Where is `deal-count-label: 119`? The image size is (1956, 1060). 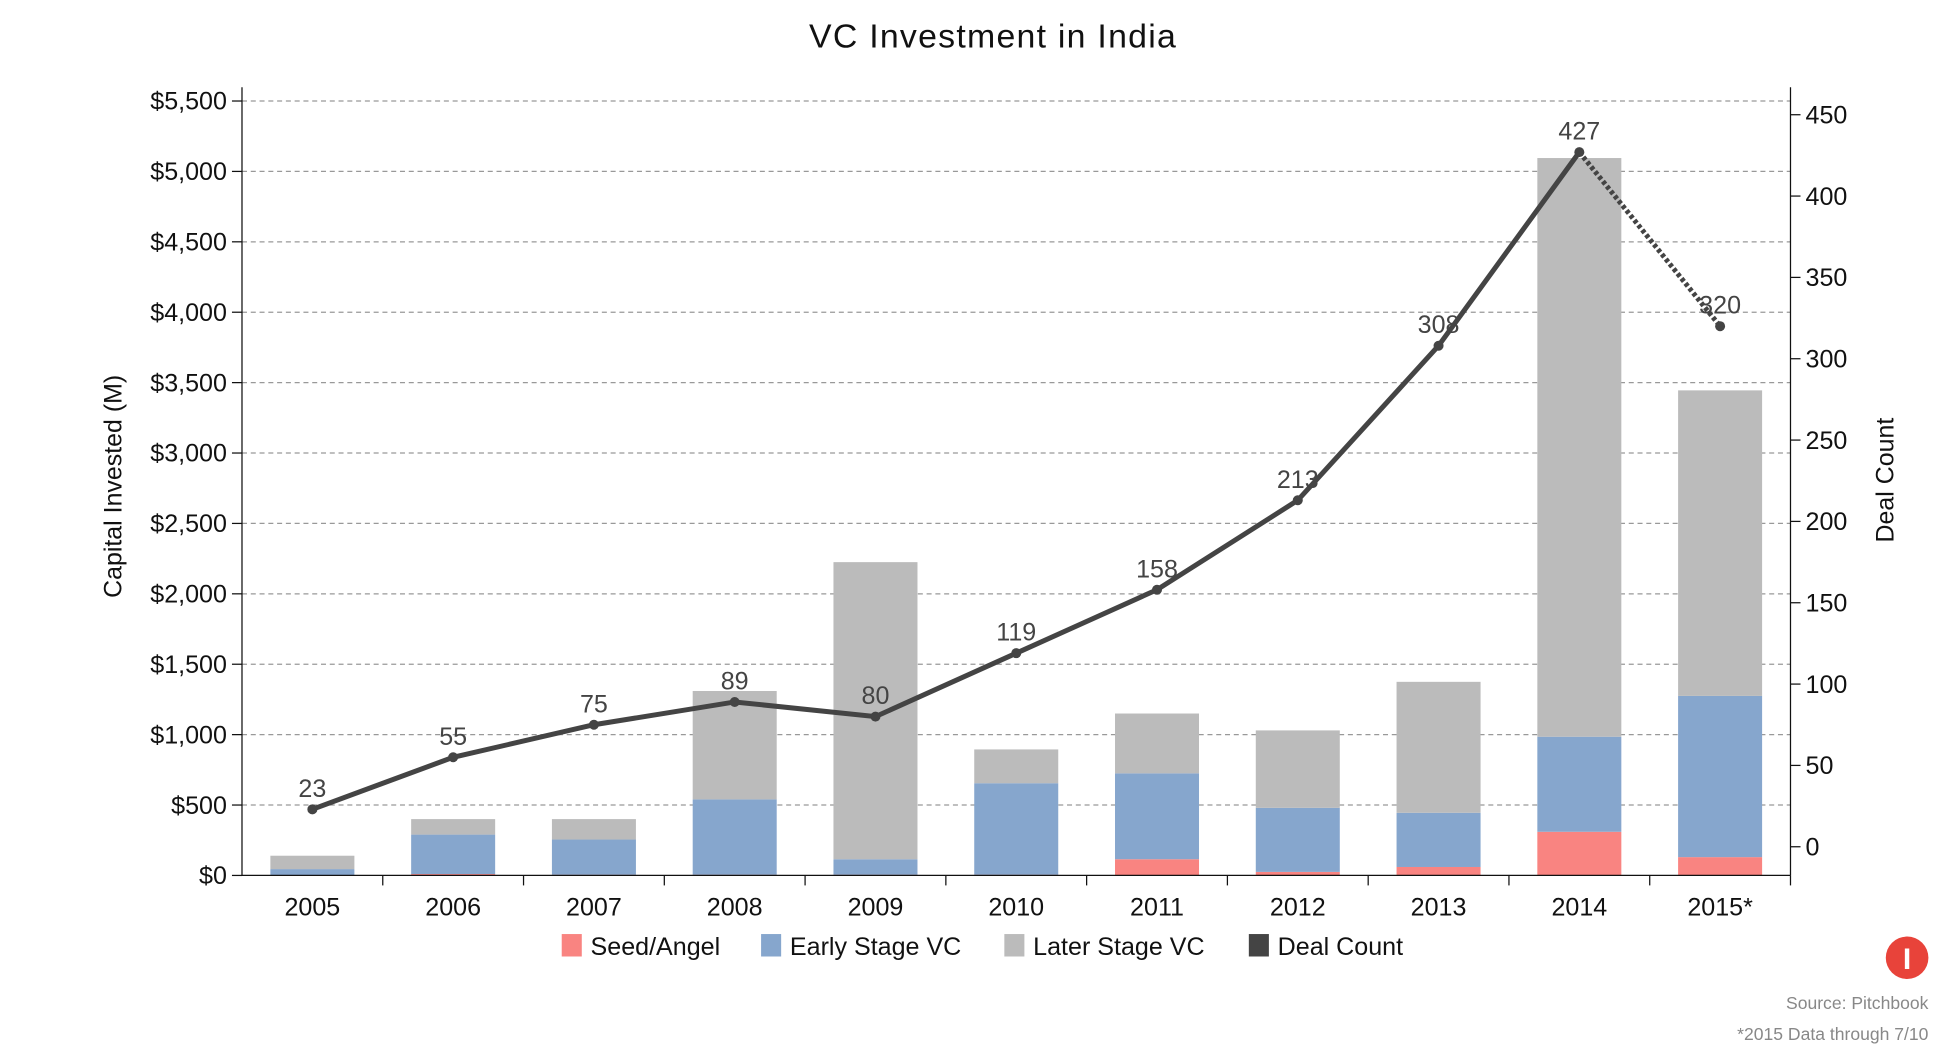 deal-count-label: 119 is located at coordinates (1016, 633).